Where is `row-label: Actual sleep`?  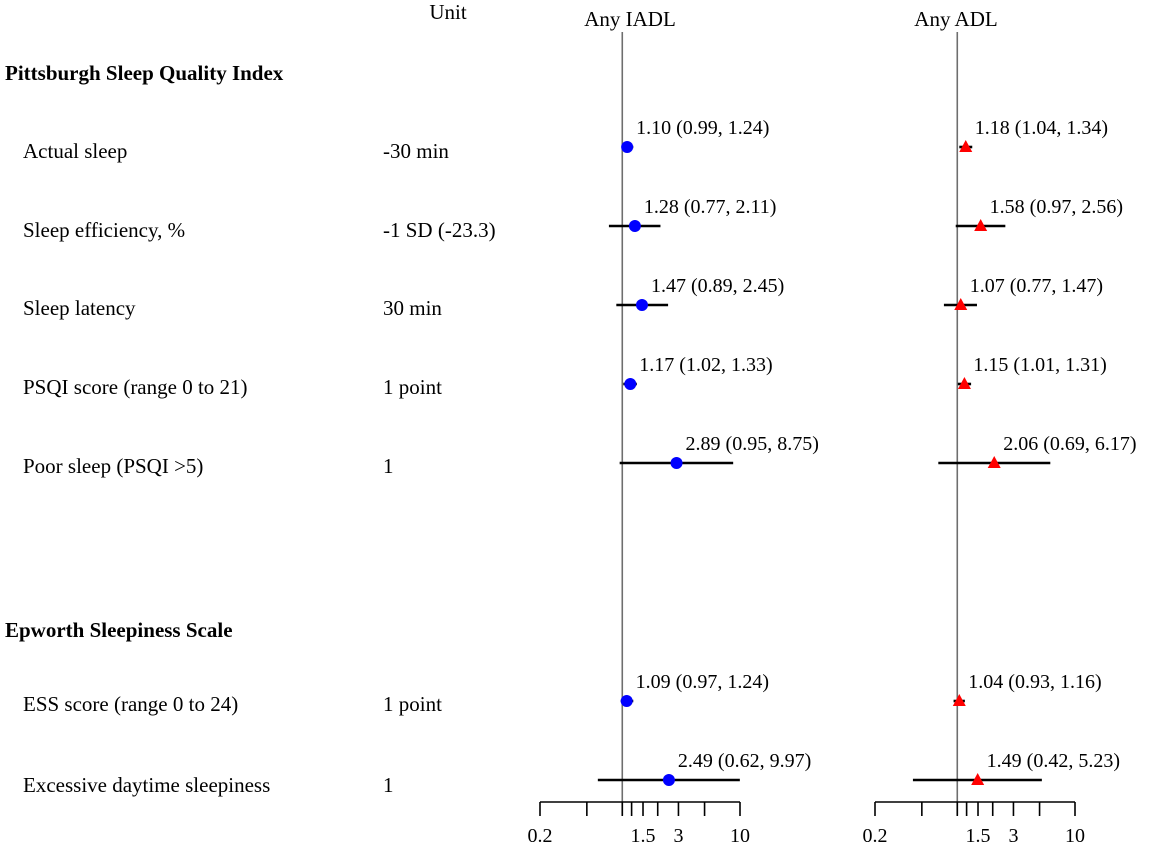
row-label: Actual sleep is located at coordinates (75, 151).